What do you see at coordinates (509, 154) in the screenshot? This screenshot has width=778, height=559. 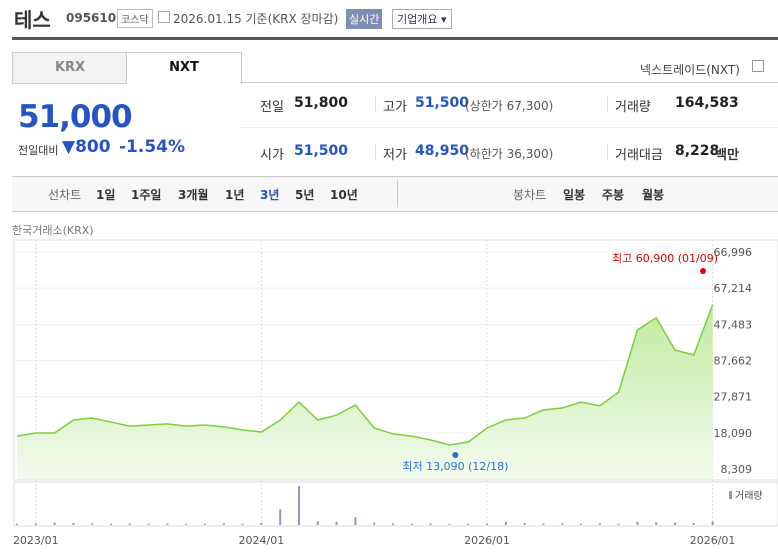 I see `cell-note: (하한가 36,300)` at bounding box center [509, 154].